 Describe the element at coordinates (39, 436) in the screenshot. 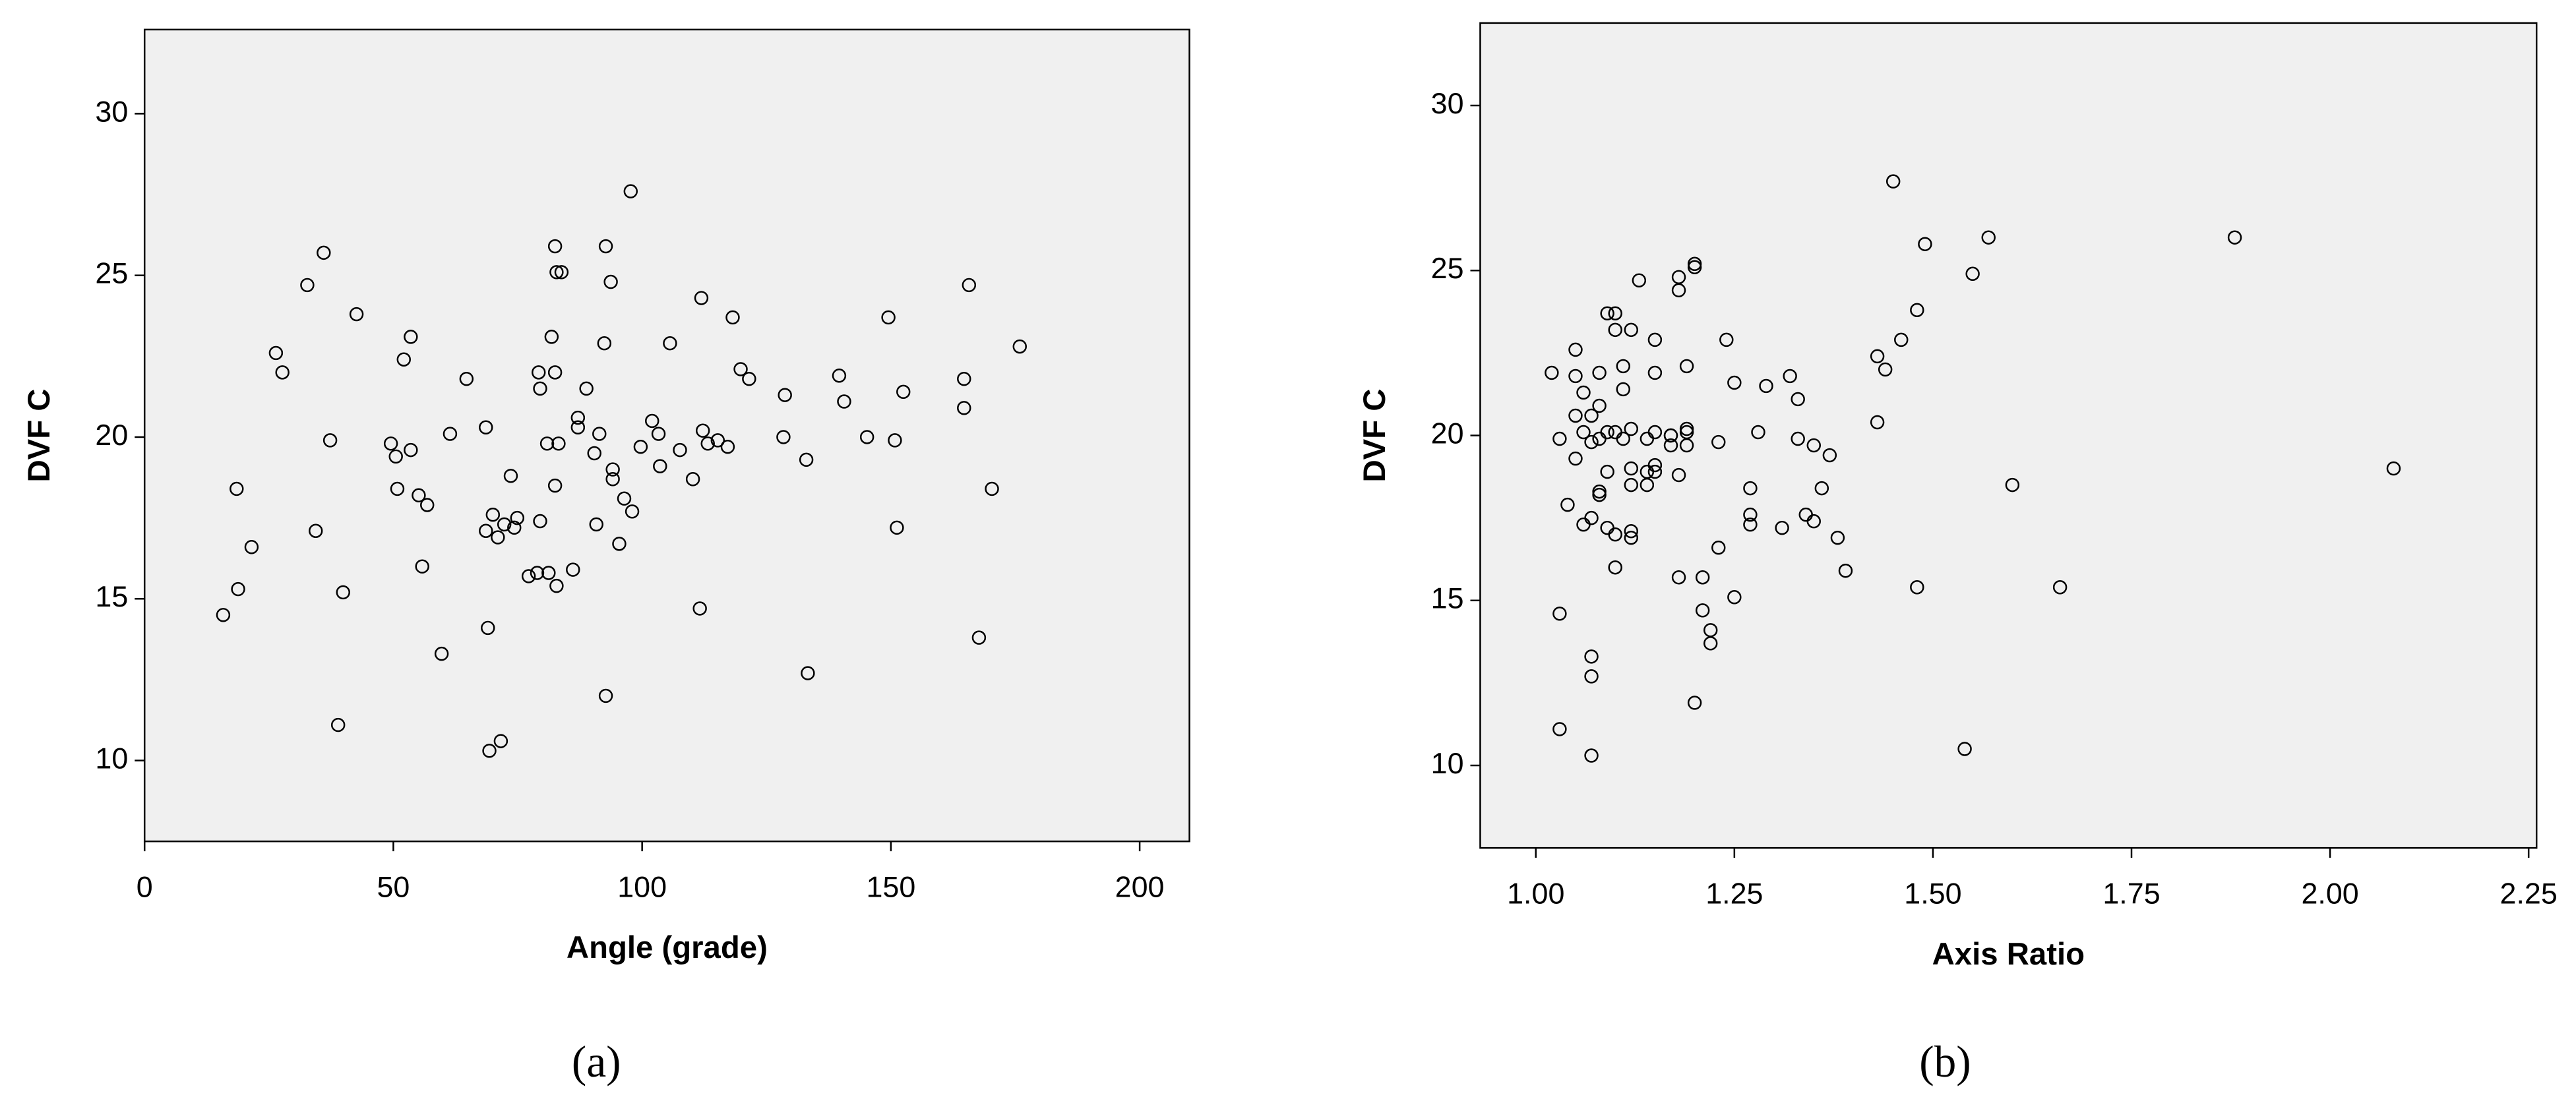

I see `y-axis-label: DVF C` at that location.